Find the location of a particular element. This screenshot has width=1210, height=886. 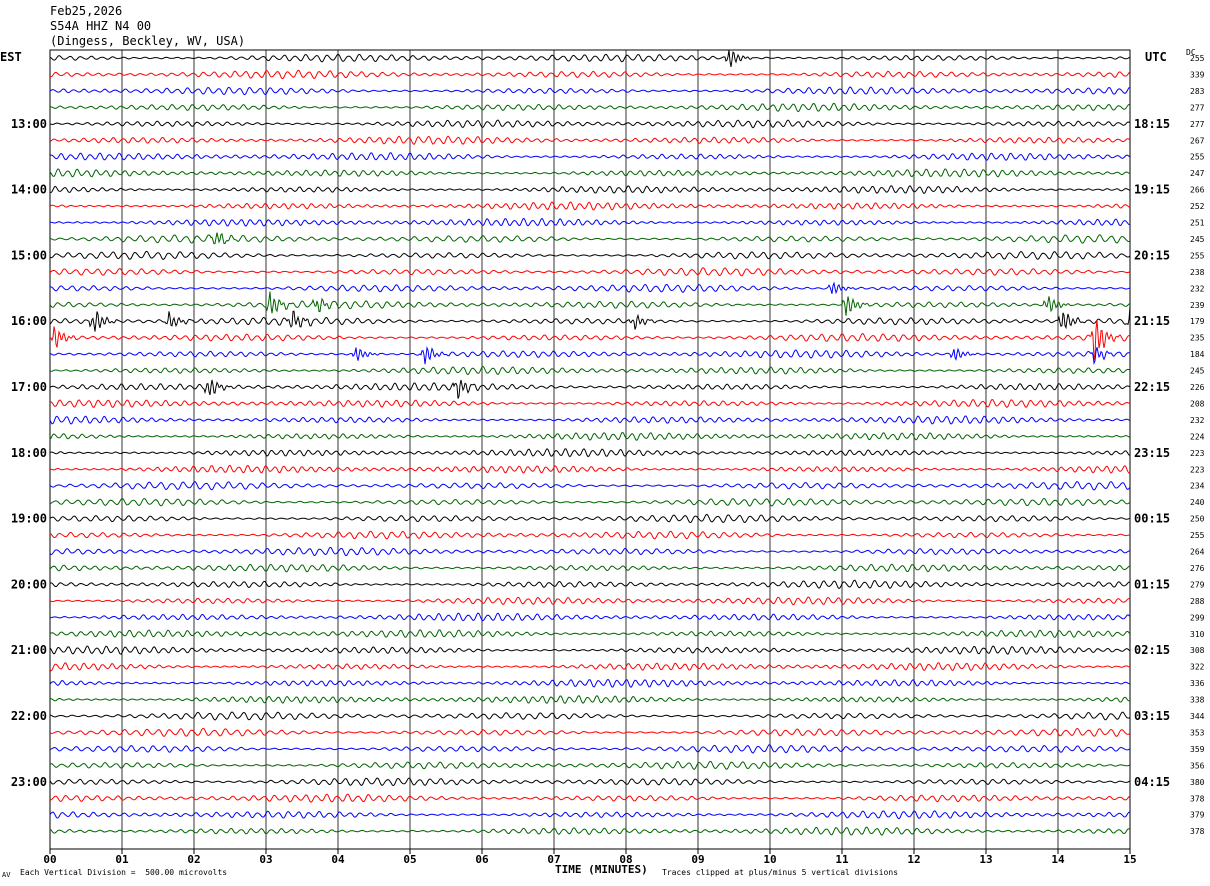

est-hour-label: 19:00 is located at coordinates (29, 519).